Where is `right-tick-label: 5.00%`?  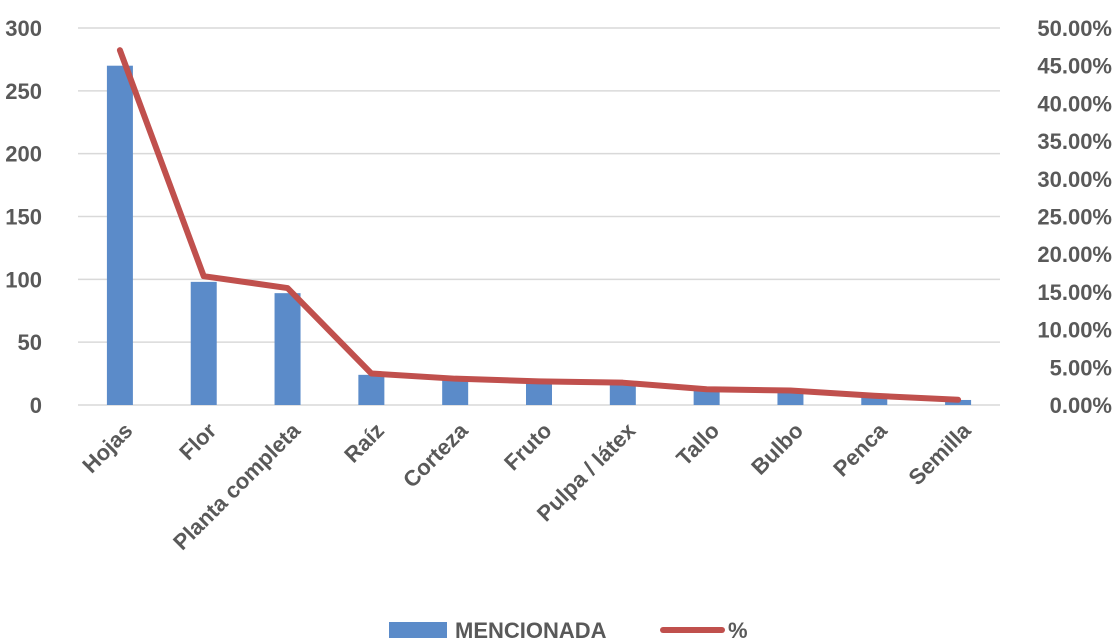
right-tick-label: 5.00% is located at coordinates (1081, 367).